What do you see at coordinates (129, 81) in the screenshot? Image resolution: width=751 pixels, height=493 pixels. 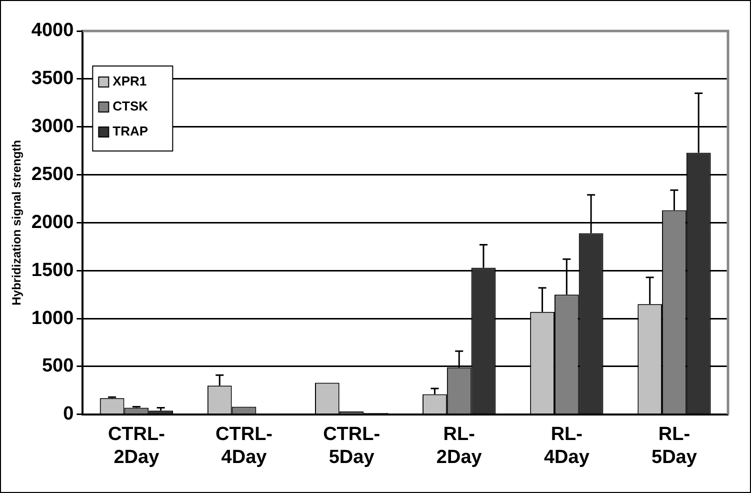 I see `legend-label: XPR1` at bounding box center [129, 81].